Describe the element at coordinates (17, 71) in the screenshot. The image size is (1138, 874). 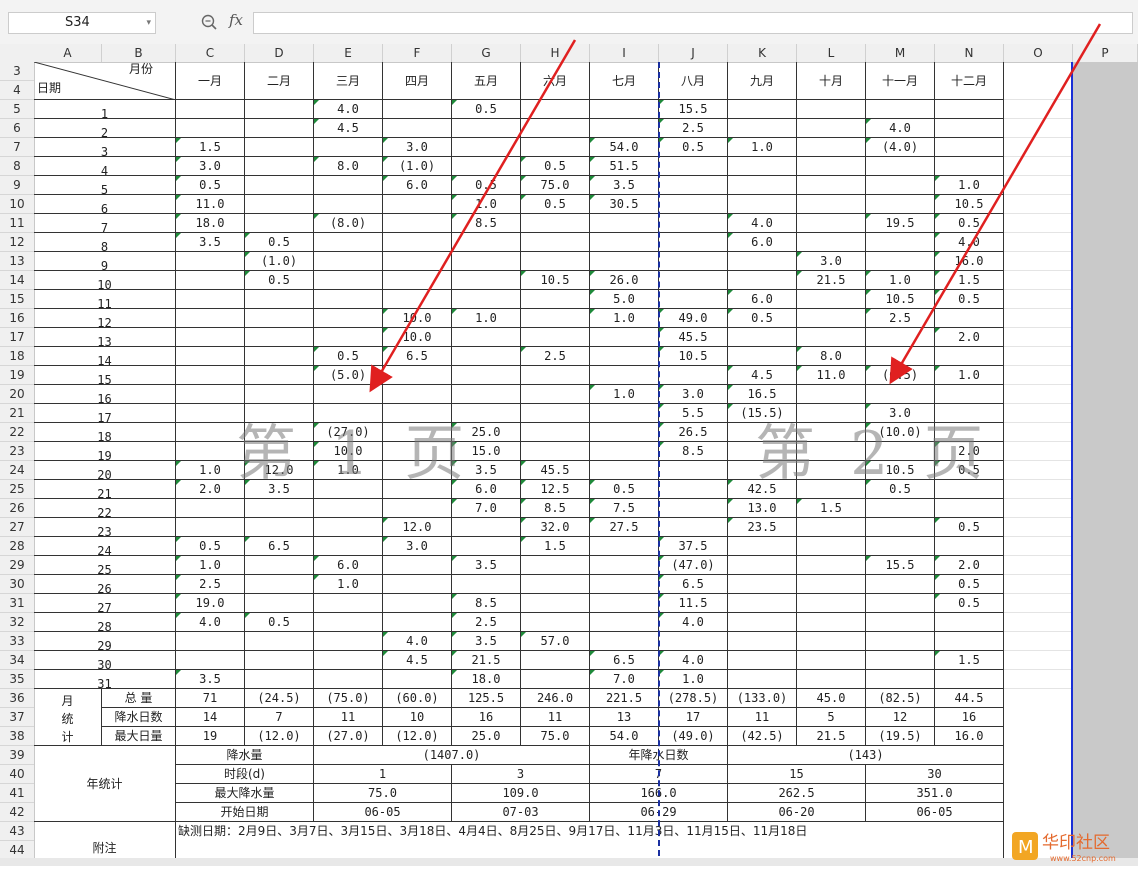
I see `row-header-3: 3` at that location.